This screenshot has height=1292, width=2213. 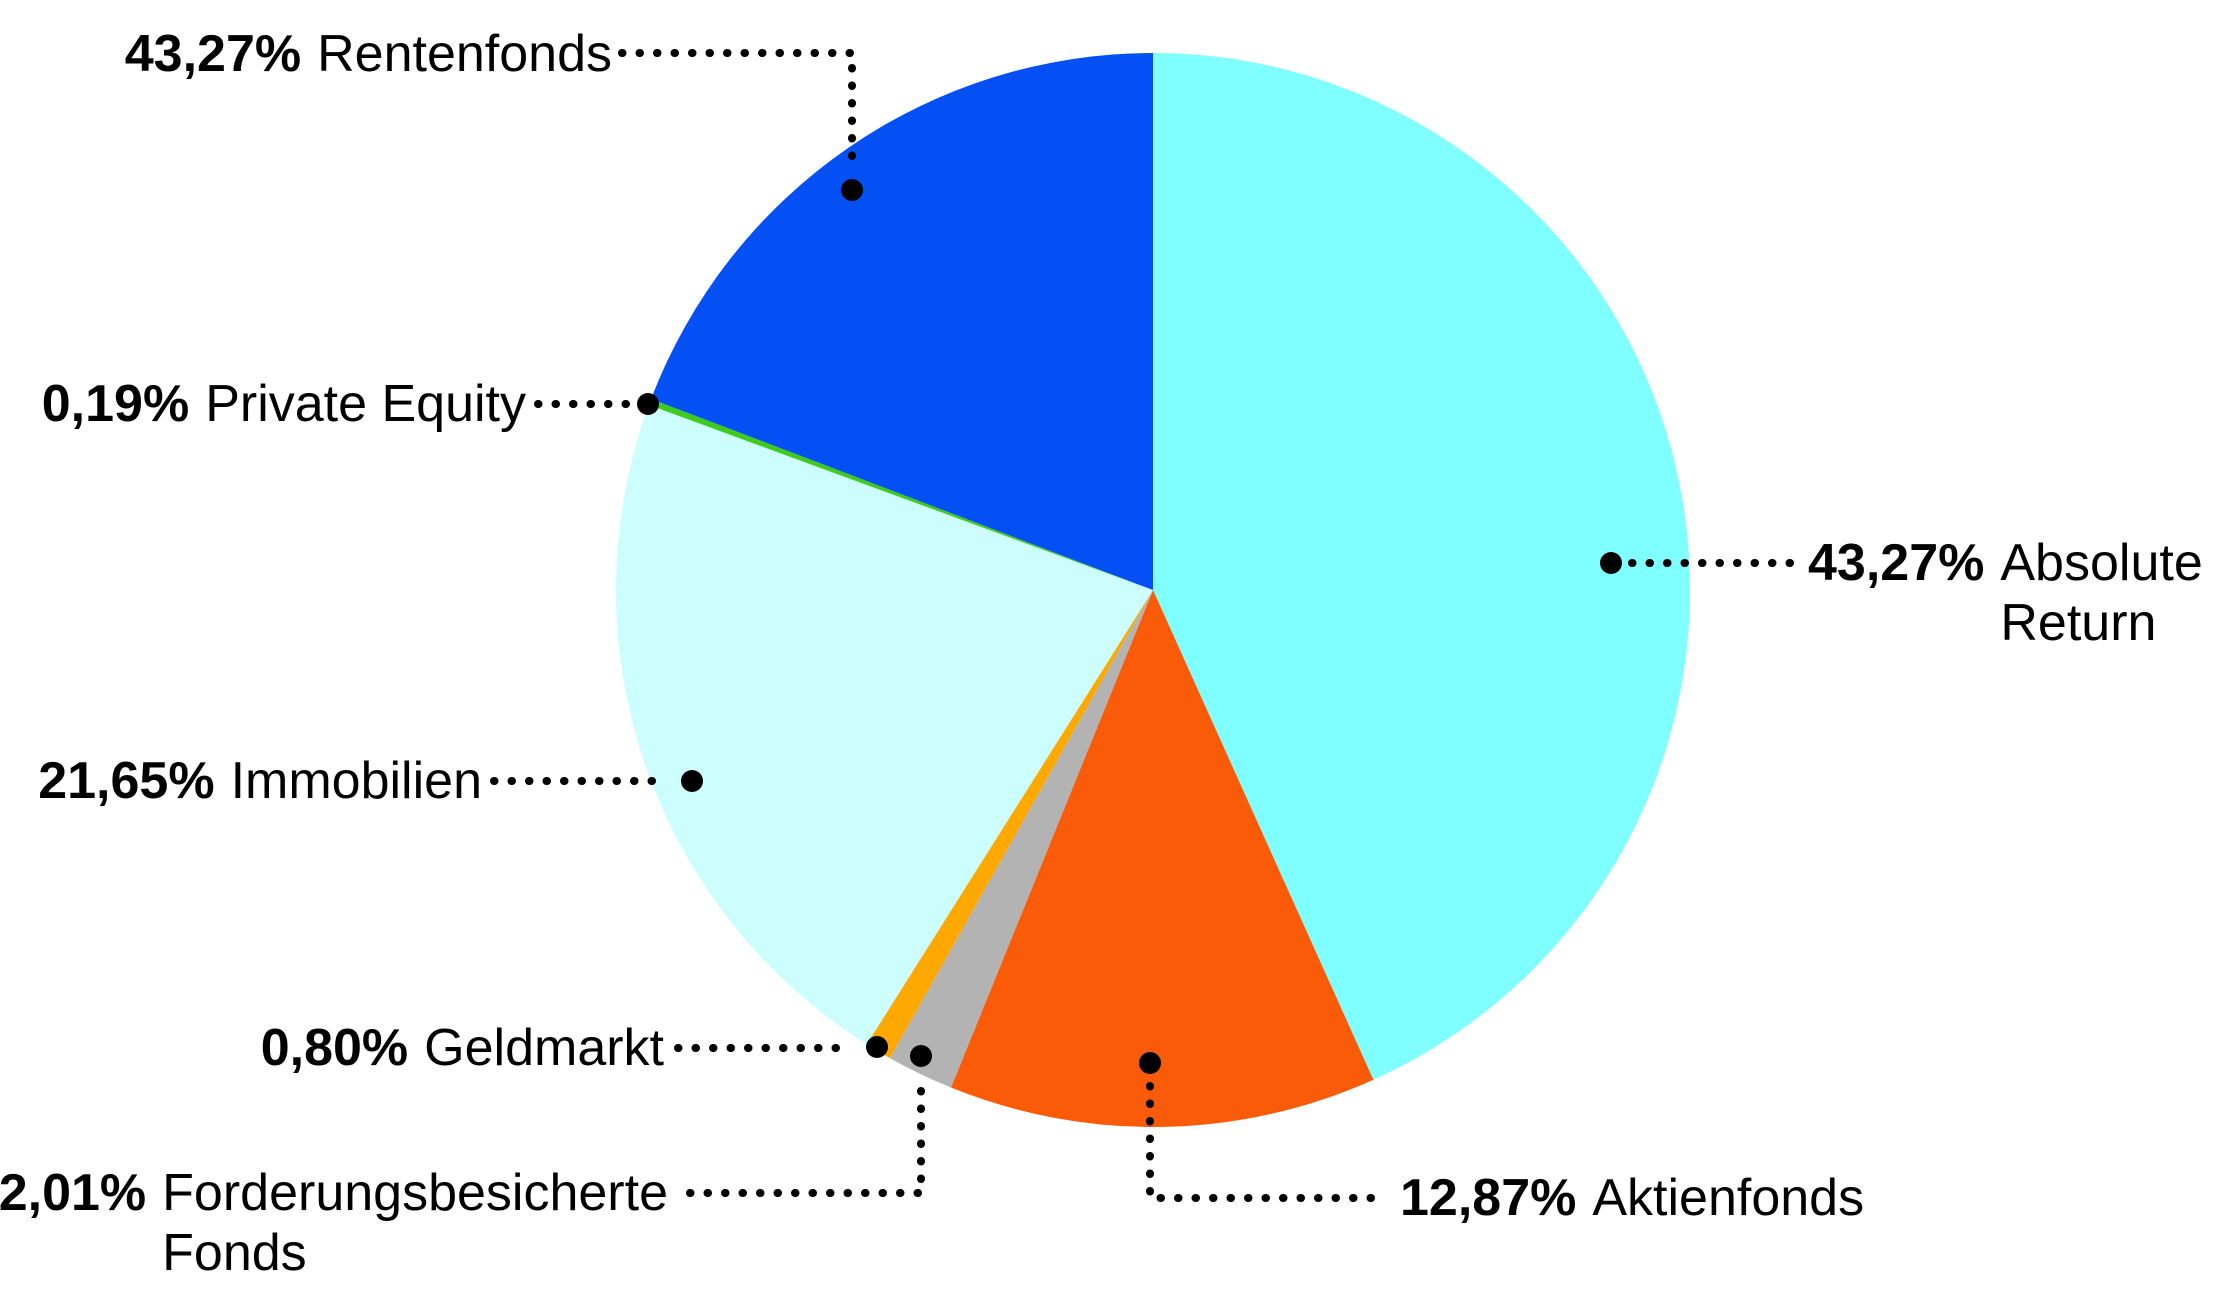 What do you see at coordinates (1162, 859) in the screenshot?
I see `pie-slice-aktienfonds` at bounding box center [1162, 859].